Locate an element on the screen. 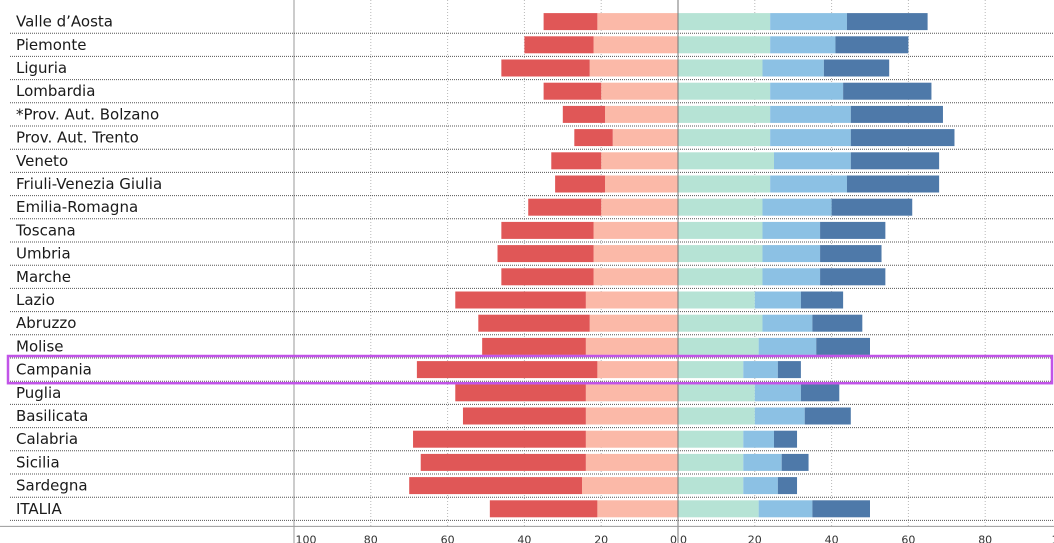 The image size is (1054, 543). row-label: Lombardia is located at coordinates (55, 91).